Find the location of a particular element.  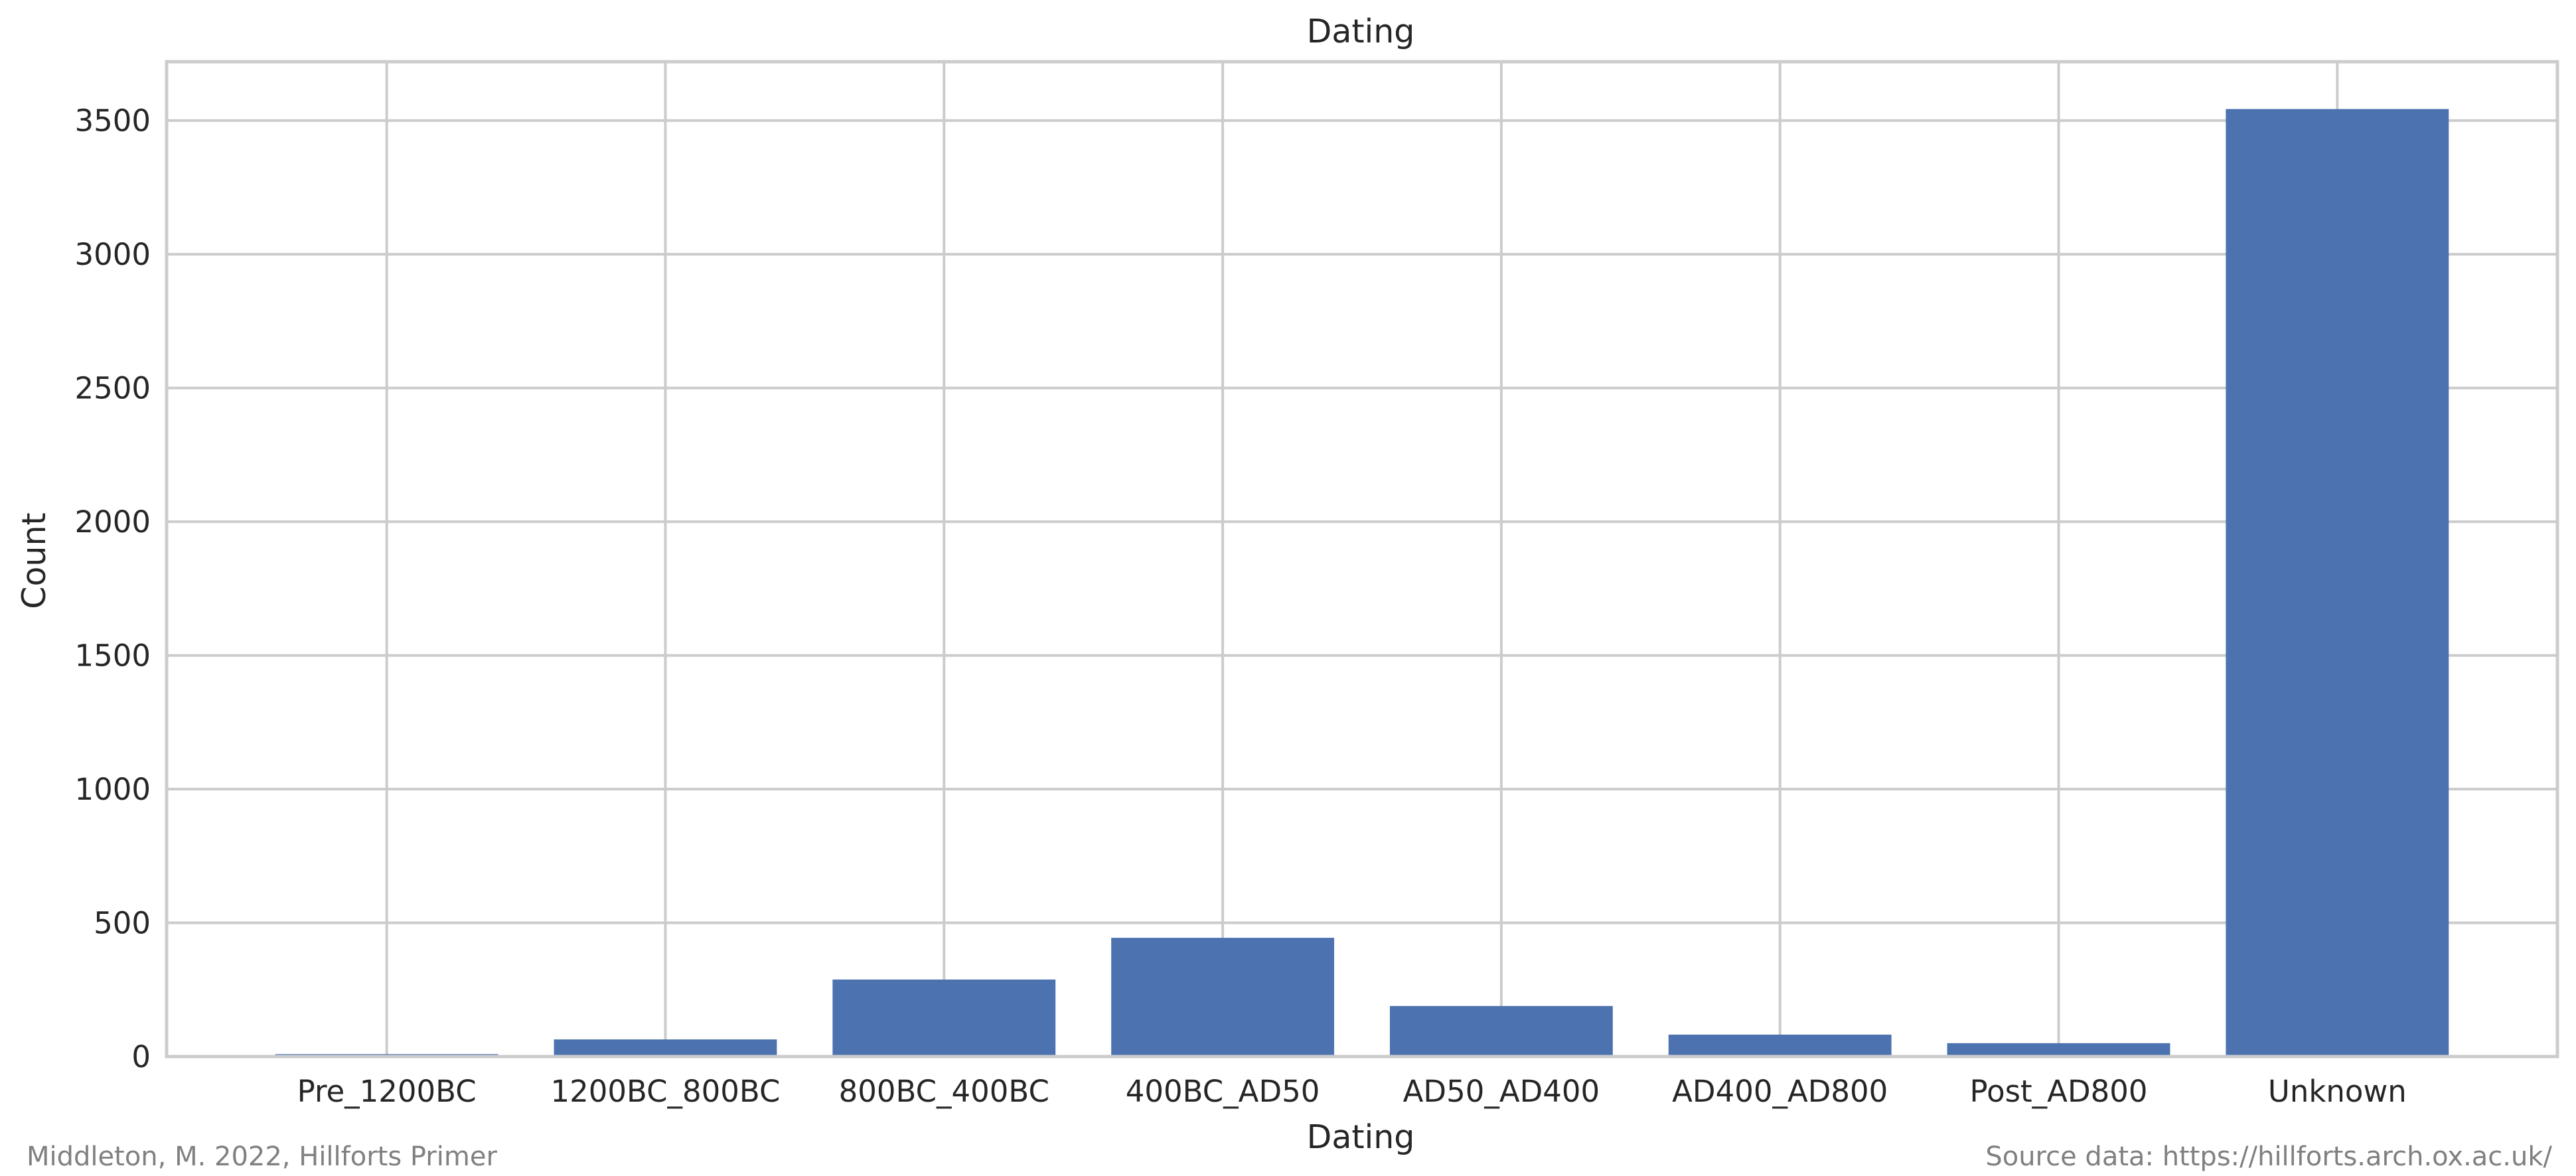

bar-Unknown is located at coordinates (2337, 583).